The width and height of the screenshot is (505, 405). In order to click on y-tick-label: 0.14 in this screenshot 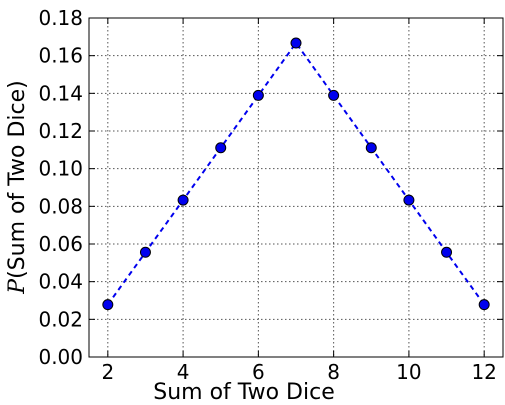, I will do `click(60, 93)`.